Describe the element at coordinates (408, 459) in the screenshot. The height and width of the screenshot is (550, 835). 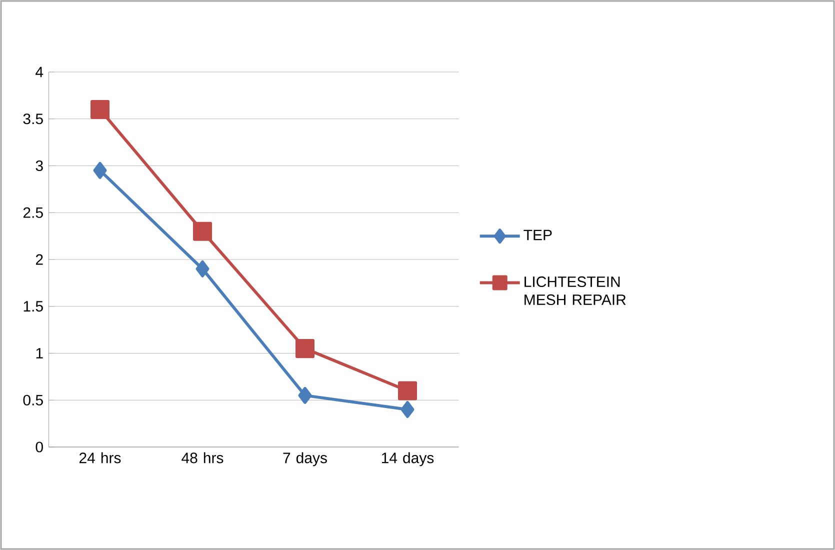
I see `x-tick-label: 14 days` at that location.